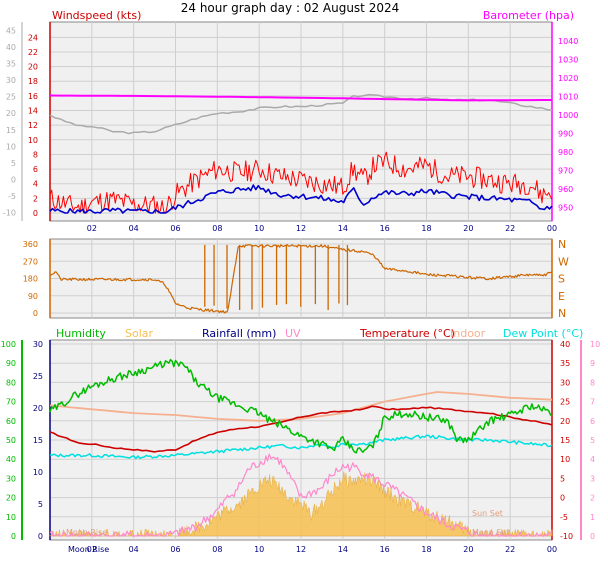 This screenshot has height=561, width=608. I want to click on wind-tick-label: 2, so click(35, 198).